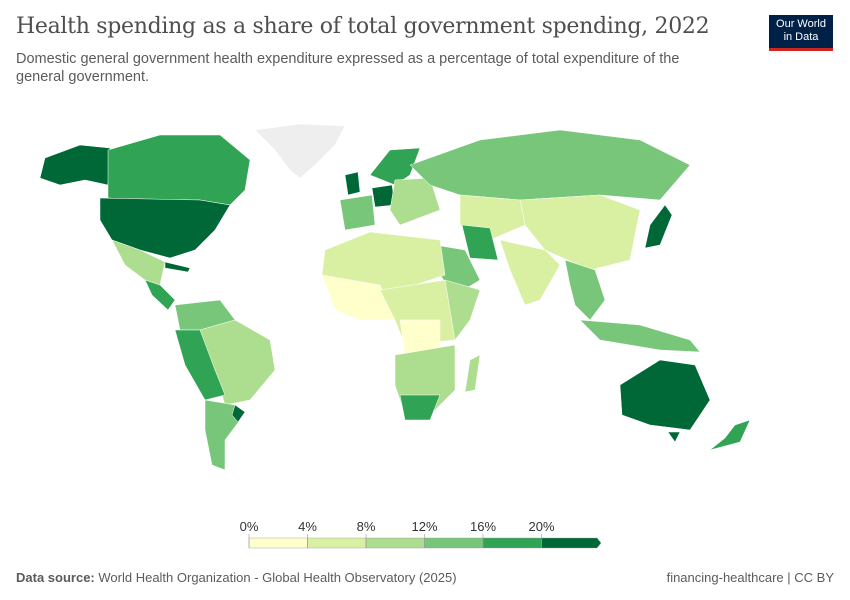 This screenshot has height=600, width=850. Describe the element at coordinates (55, 577) in the screenshot. I see `source-label: Data source:` at that location.